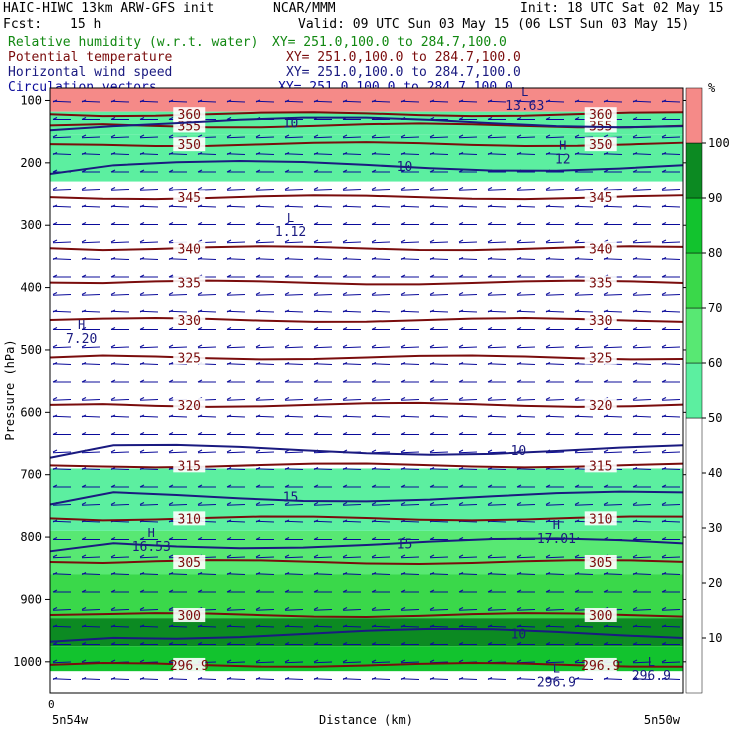 The width and height of the screenshot is (740, 740). What do you see at coordinates (712, 88) in the screenshot?
I see `colorbar-unit: %` at bounding box center [712, 88].